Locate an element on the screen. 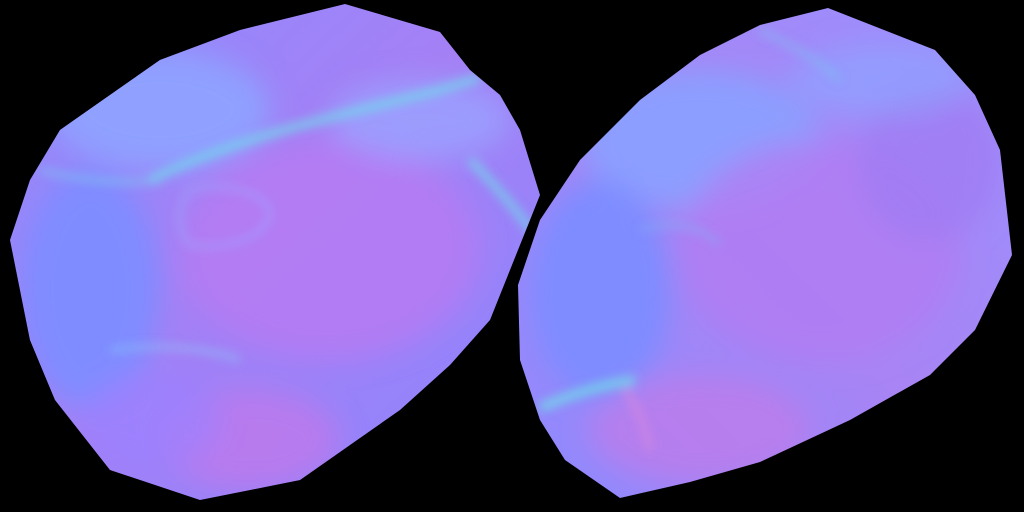 Image resolution: width=1024 pixels, height=512 pixels. left-highlight-top is located at coordinates (160, 110).